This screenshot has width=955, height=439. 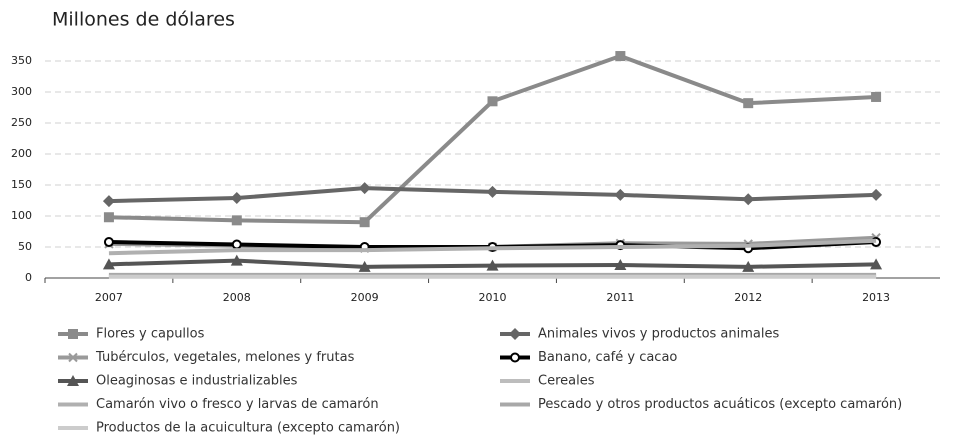 What do you see at coordinates (21, 60) in the screenshot?
I see `y-tick-label: 350` at bounding box center [21, 60].